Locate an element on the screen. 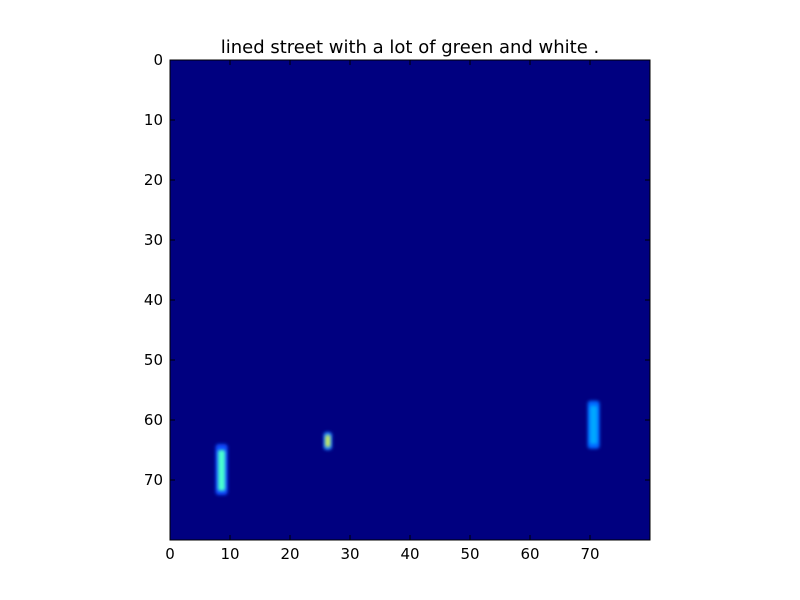  y-tick-label: 30 is located at coordinates (153, 240).